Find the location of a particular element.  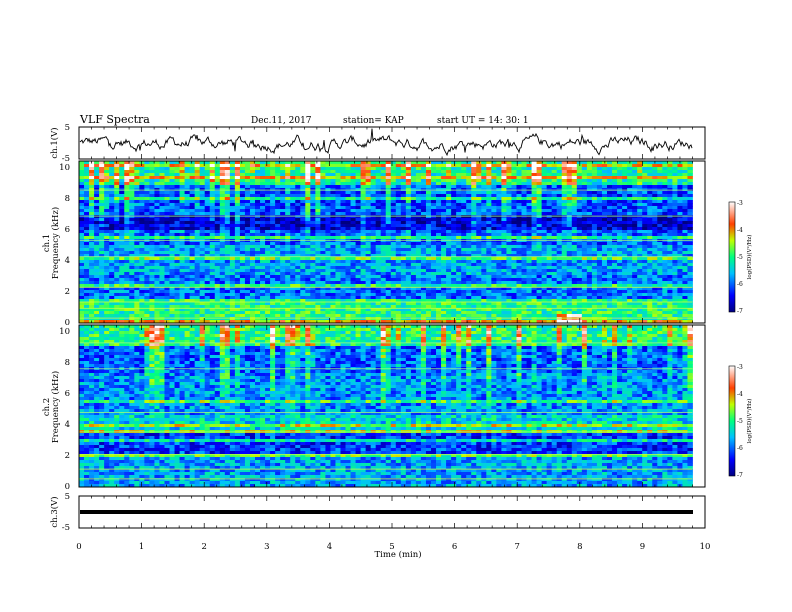

date-label: Dec.11, 2017 is located at coordinates (281, 121).